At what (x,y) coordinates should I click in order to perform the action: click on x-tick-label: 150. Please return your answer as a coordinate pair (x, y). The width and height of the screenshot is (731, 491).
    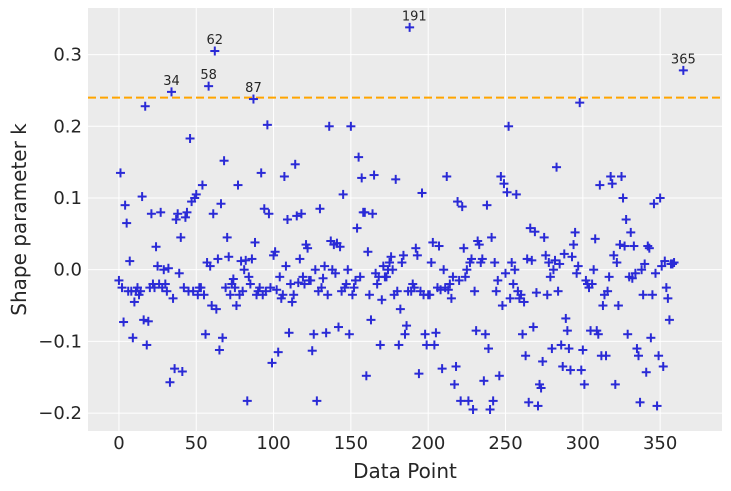
    Looking at the image, I should click on (351, 443).